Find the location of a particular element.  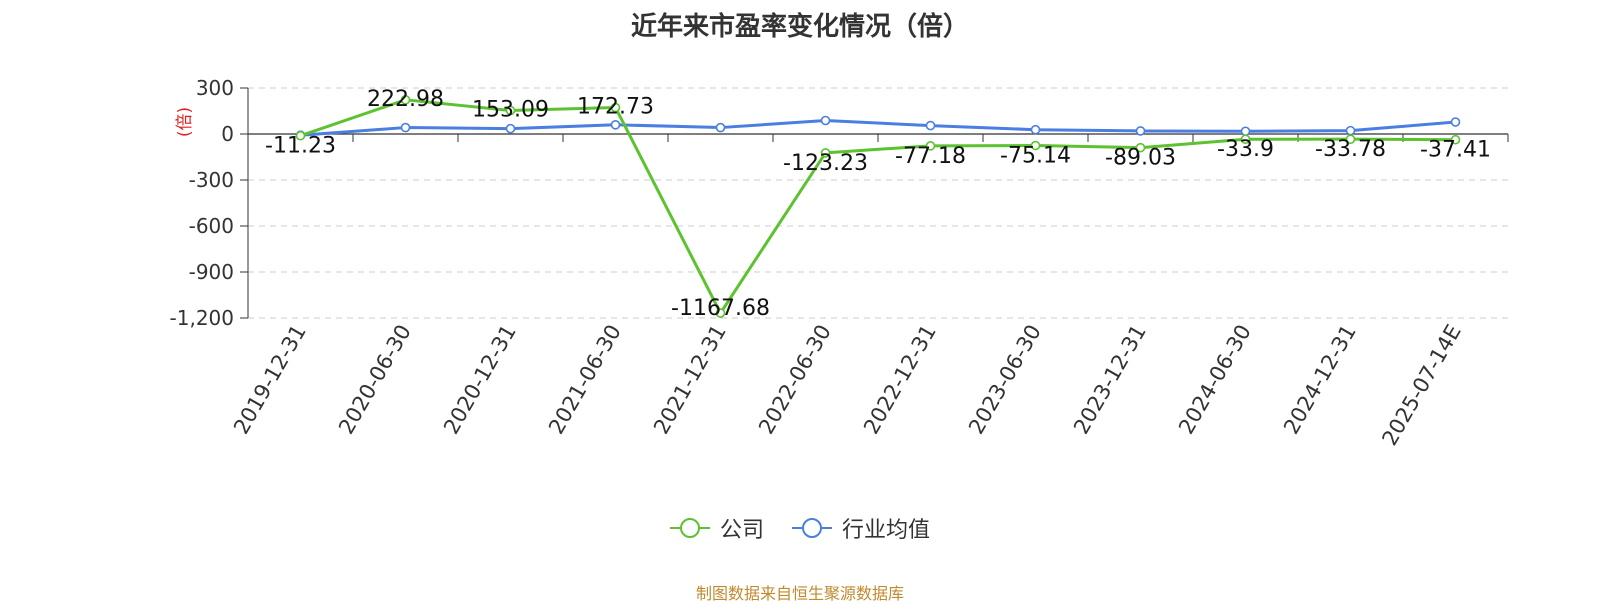

data-label: -11.23 is located at coordinates (300, 146).